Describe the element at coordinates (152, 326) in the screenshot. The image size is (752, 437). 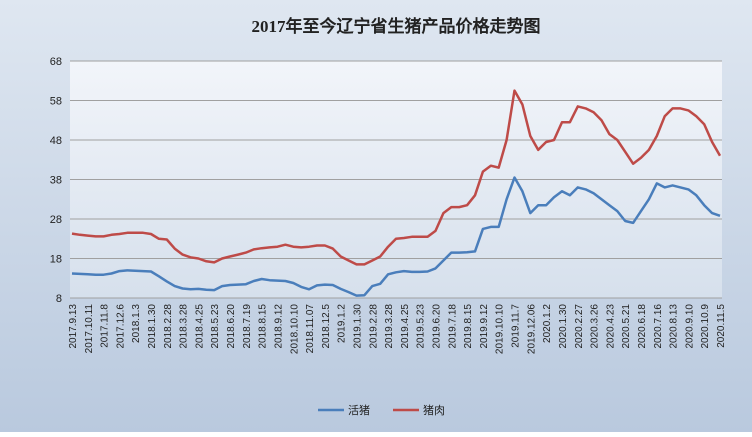
I see `x-tick-label: 2018.1.30` at that location.